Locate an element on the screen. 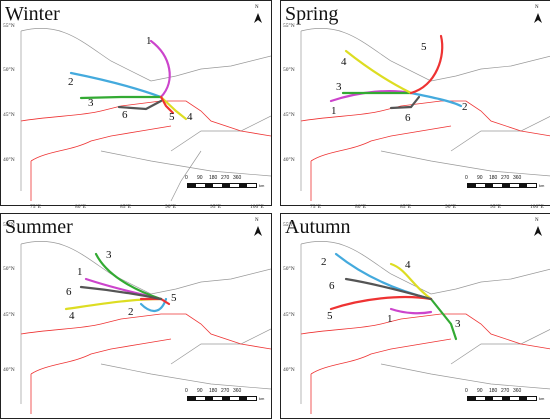 The width and height of the screenshot is (550, 419). season-title: Spring is located at coordinates (312, 14).